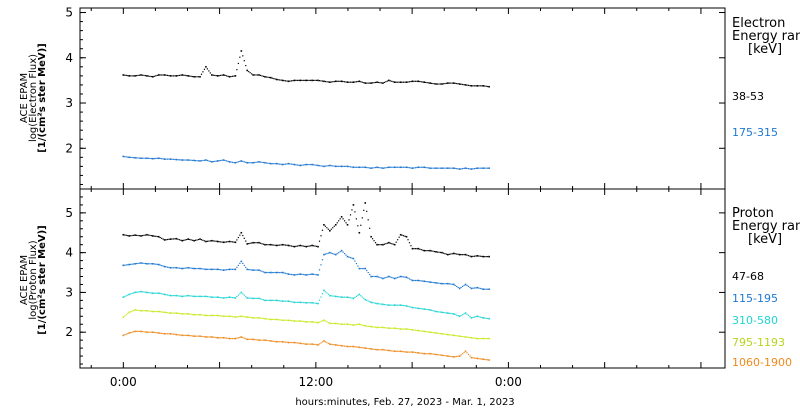 This screenshot has width=800, height=410. Describe the element at coordinates (755, 320) in the screenshot. I see `proton-legend-item: 310-580` at that location.